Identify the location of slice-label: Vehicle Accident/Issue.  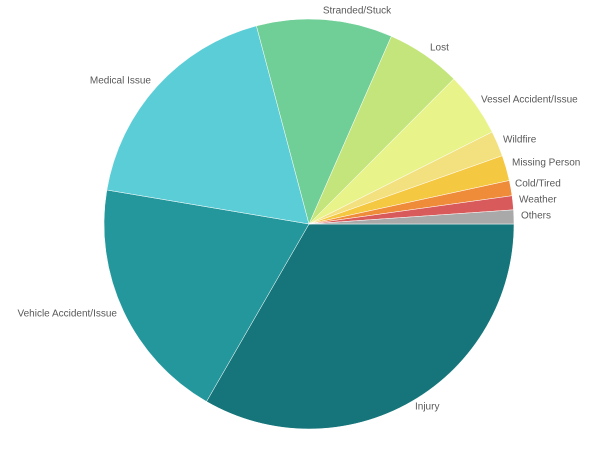
(67, 314).